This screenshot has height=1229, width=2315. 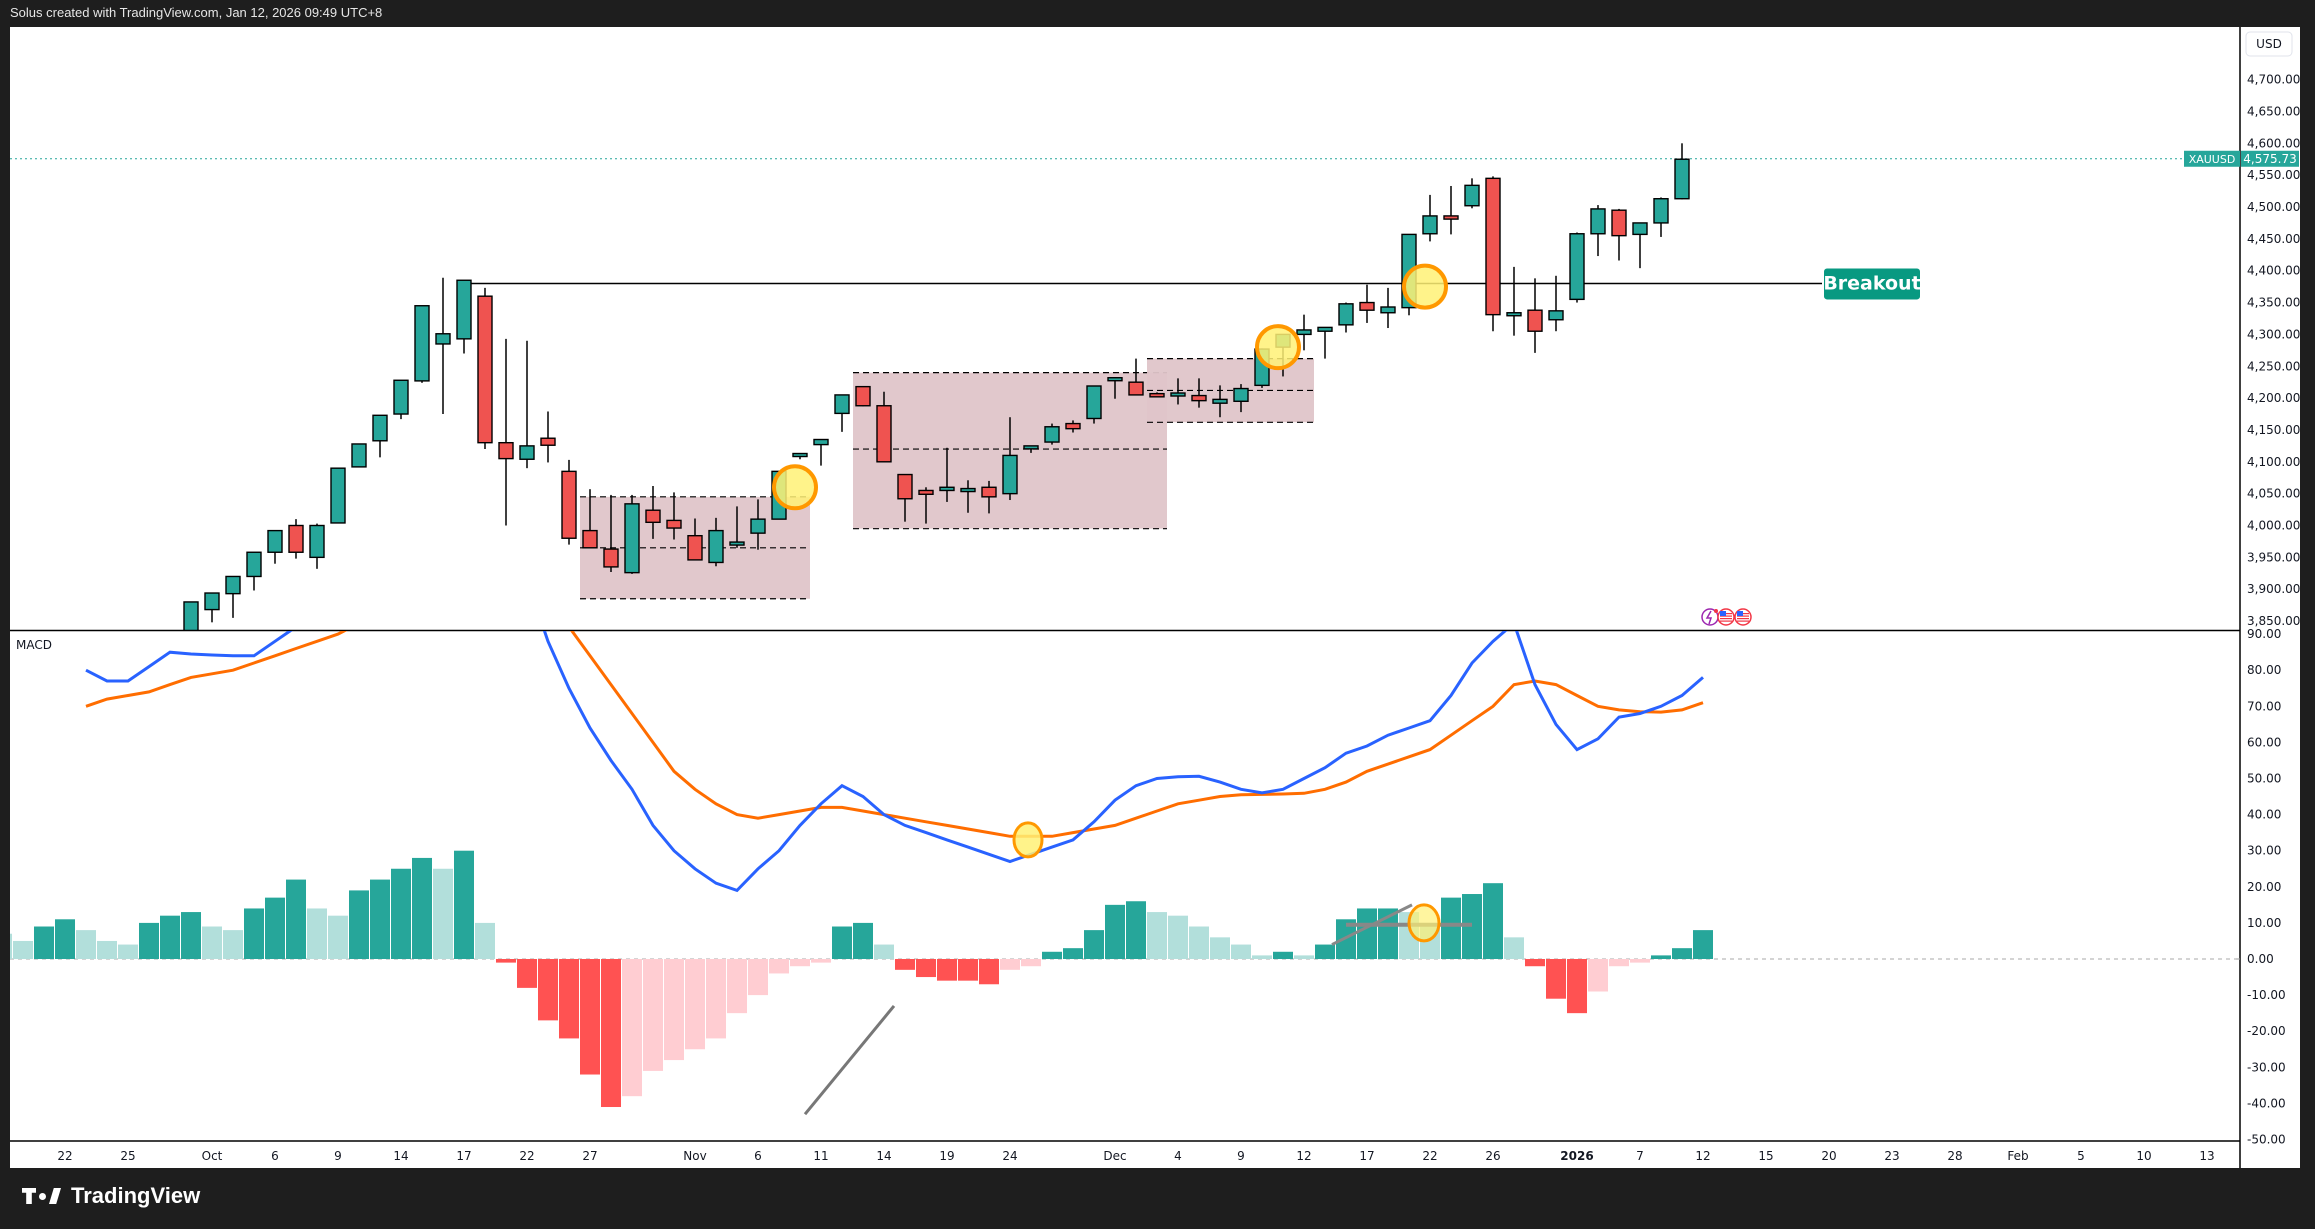 I want to click on last-price-badge: XAUUSD 4,575.73, so click(x=2241, y=158).